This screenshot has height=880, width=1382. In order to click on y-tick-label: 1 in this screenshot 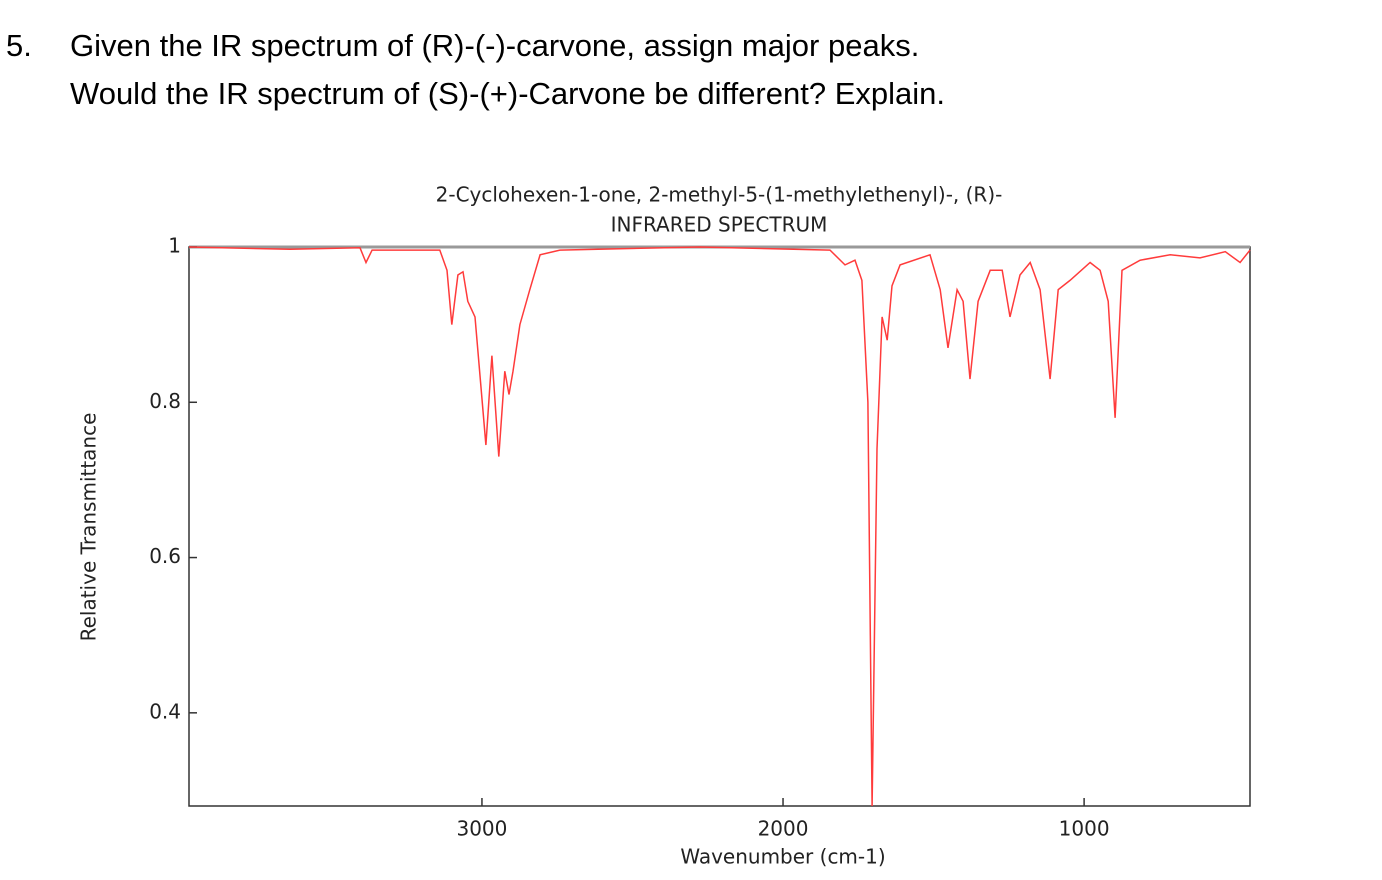, I will do `click(174, 246)`.